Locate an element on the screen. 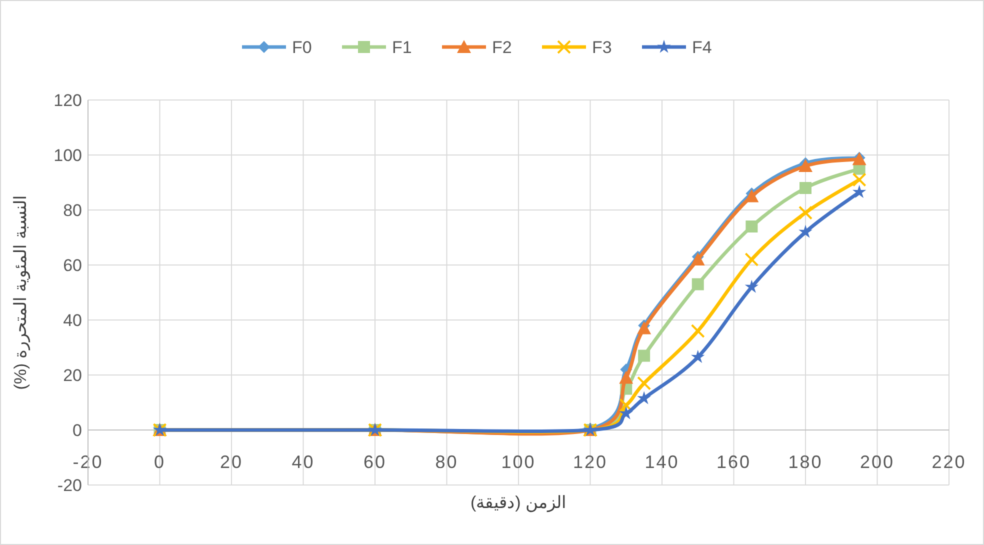 The image size is (984, 545). x-tick-label: 180 is located at coordinates (805, 462).